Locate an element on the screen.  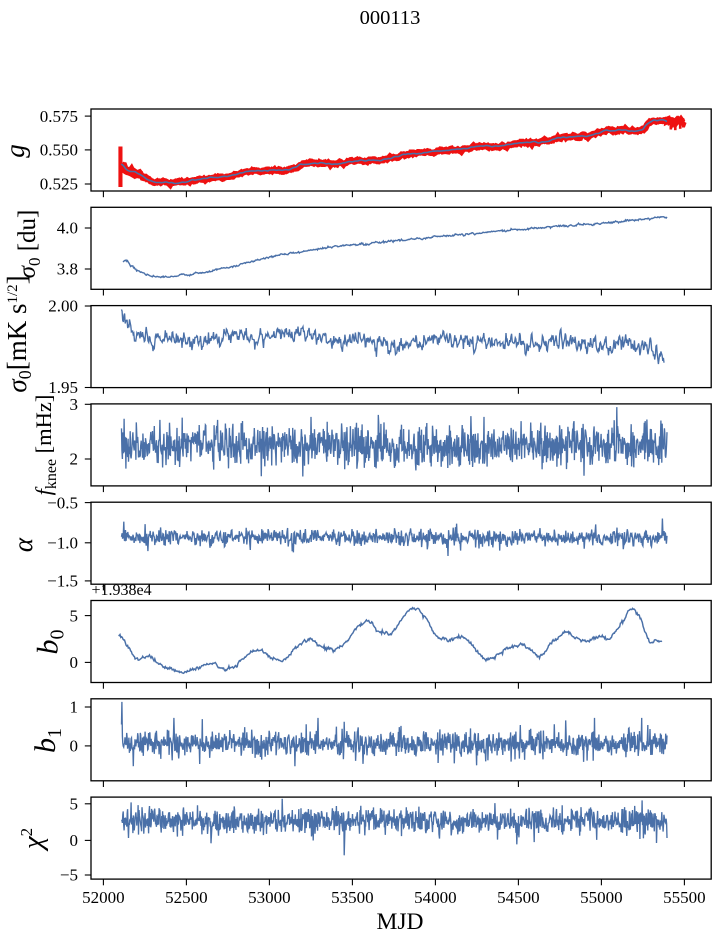
svg-text: 55500 is located at coordinates (684, 897).